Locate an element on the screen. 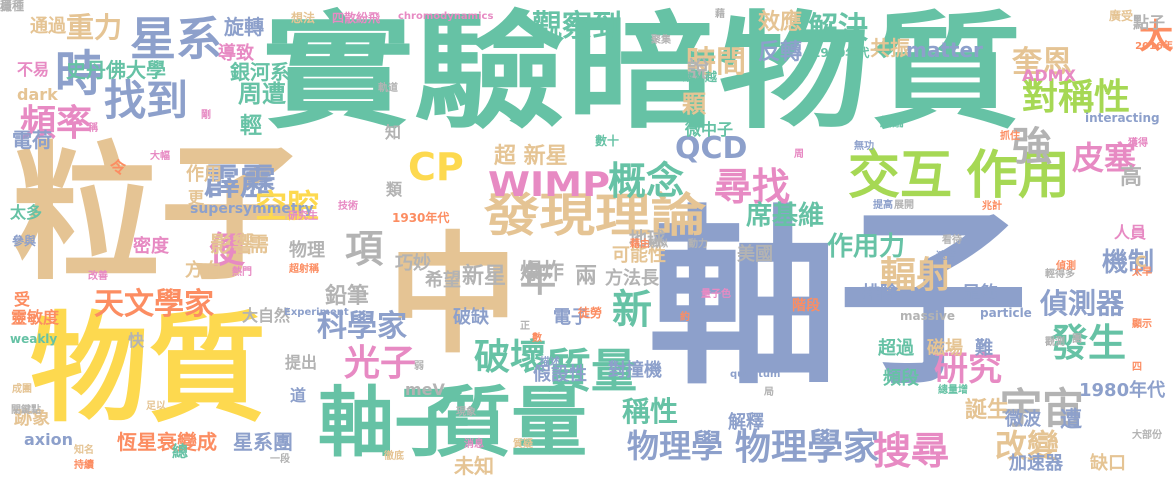 This screenshot has width=1175, height=482. cloud-word: 反轉 is located at coordinates (780, 52).